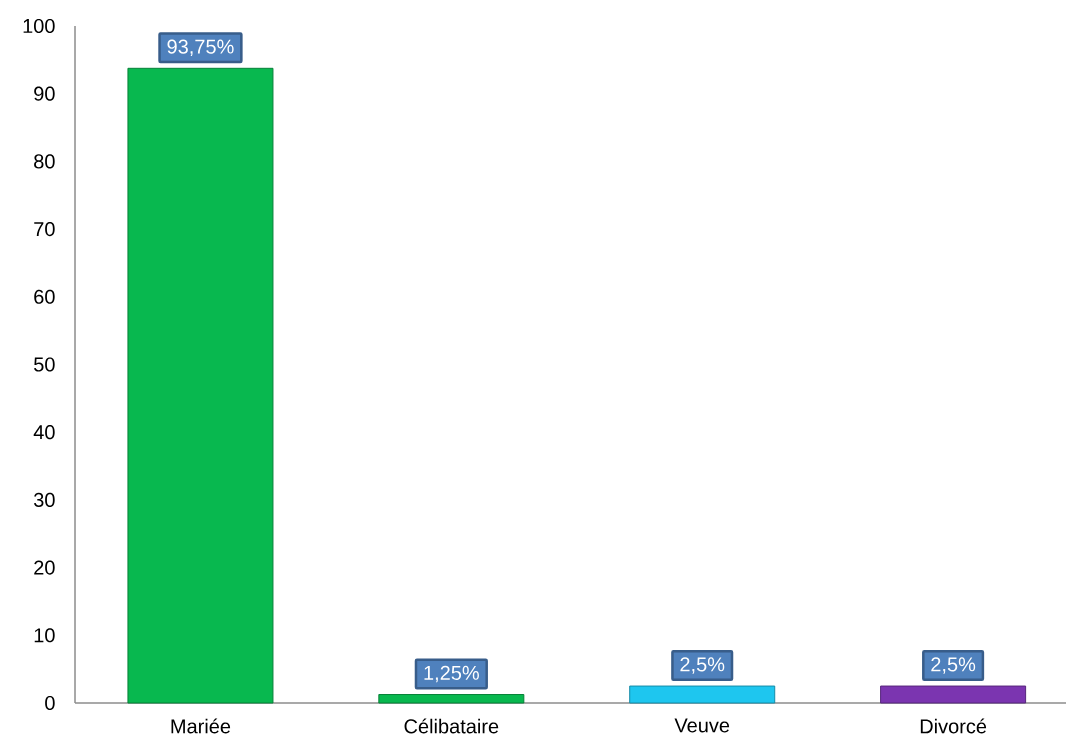 Image resolution: width=1066 pixels, height=749 pixels. What do you see at coordinates (44, 567) in the screenshot?
I see `y-tick-label: 20` at bounding box center [44, 567].